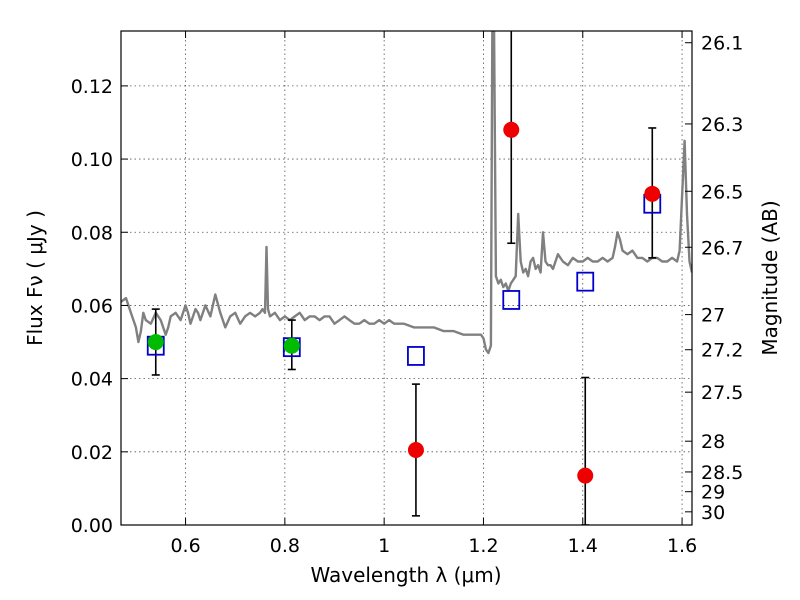  I want to click on mag-tick-label: 26.1, so click(722, 44).